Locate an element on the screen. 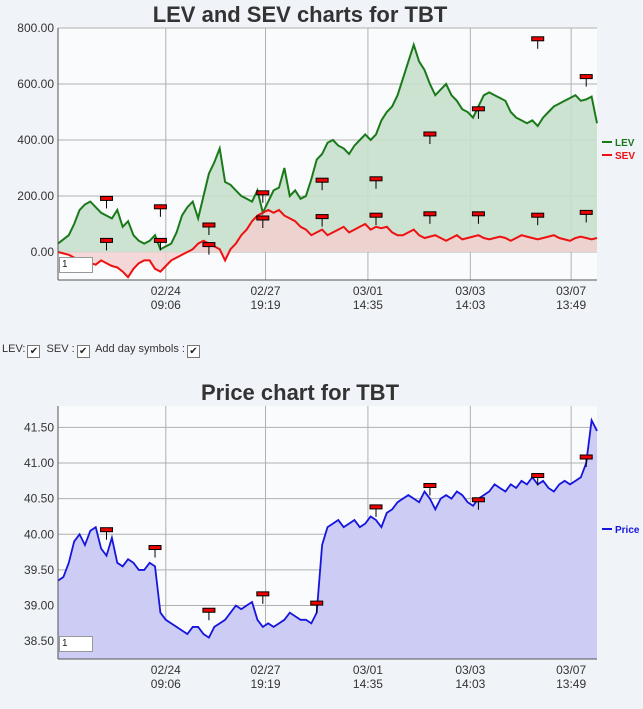  lev-checkbox: ✔ is located at coordinates (34, 351).